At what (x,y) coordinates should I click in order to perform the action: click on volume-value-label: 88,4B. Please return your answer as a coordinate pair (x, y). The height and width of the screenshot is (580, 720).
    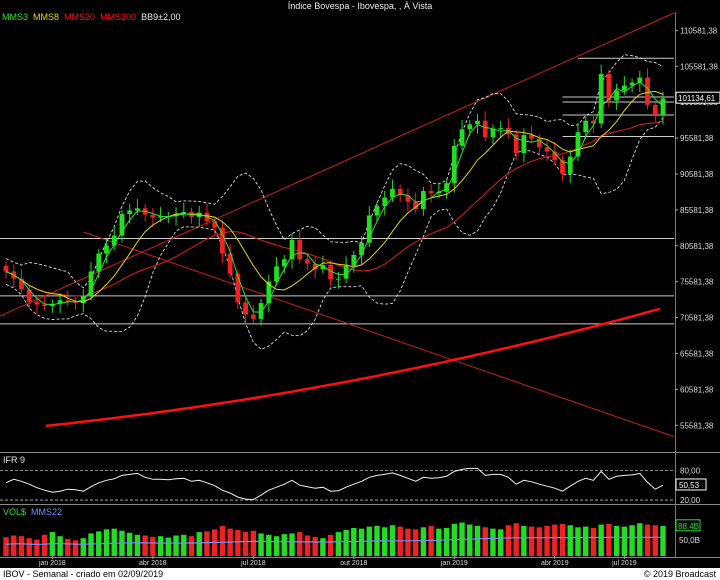
    Looking at the image, I should click on (688, 526).